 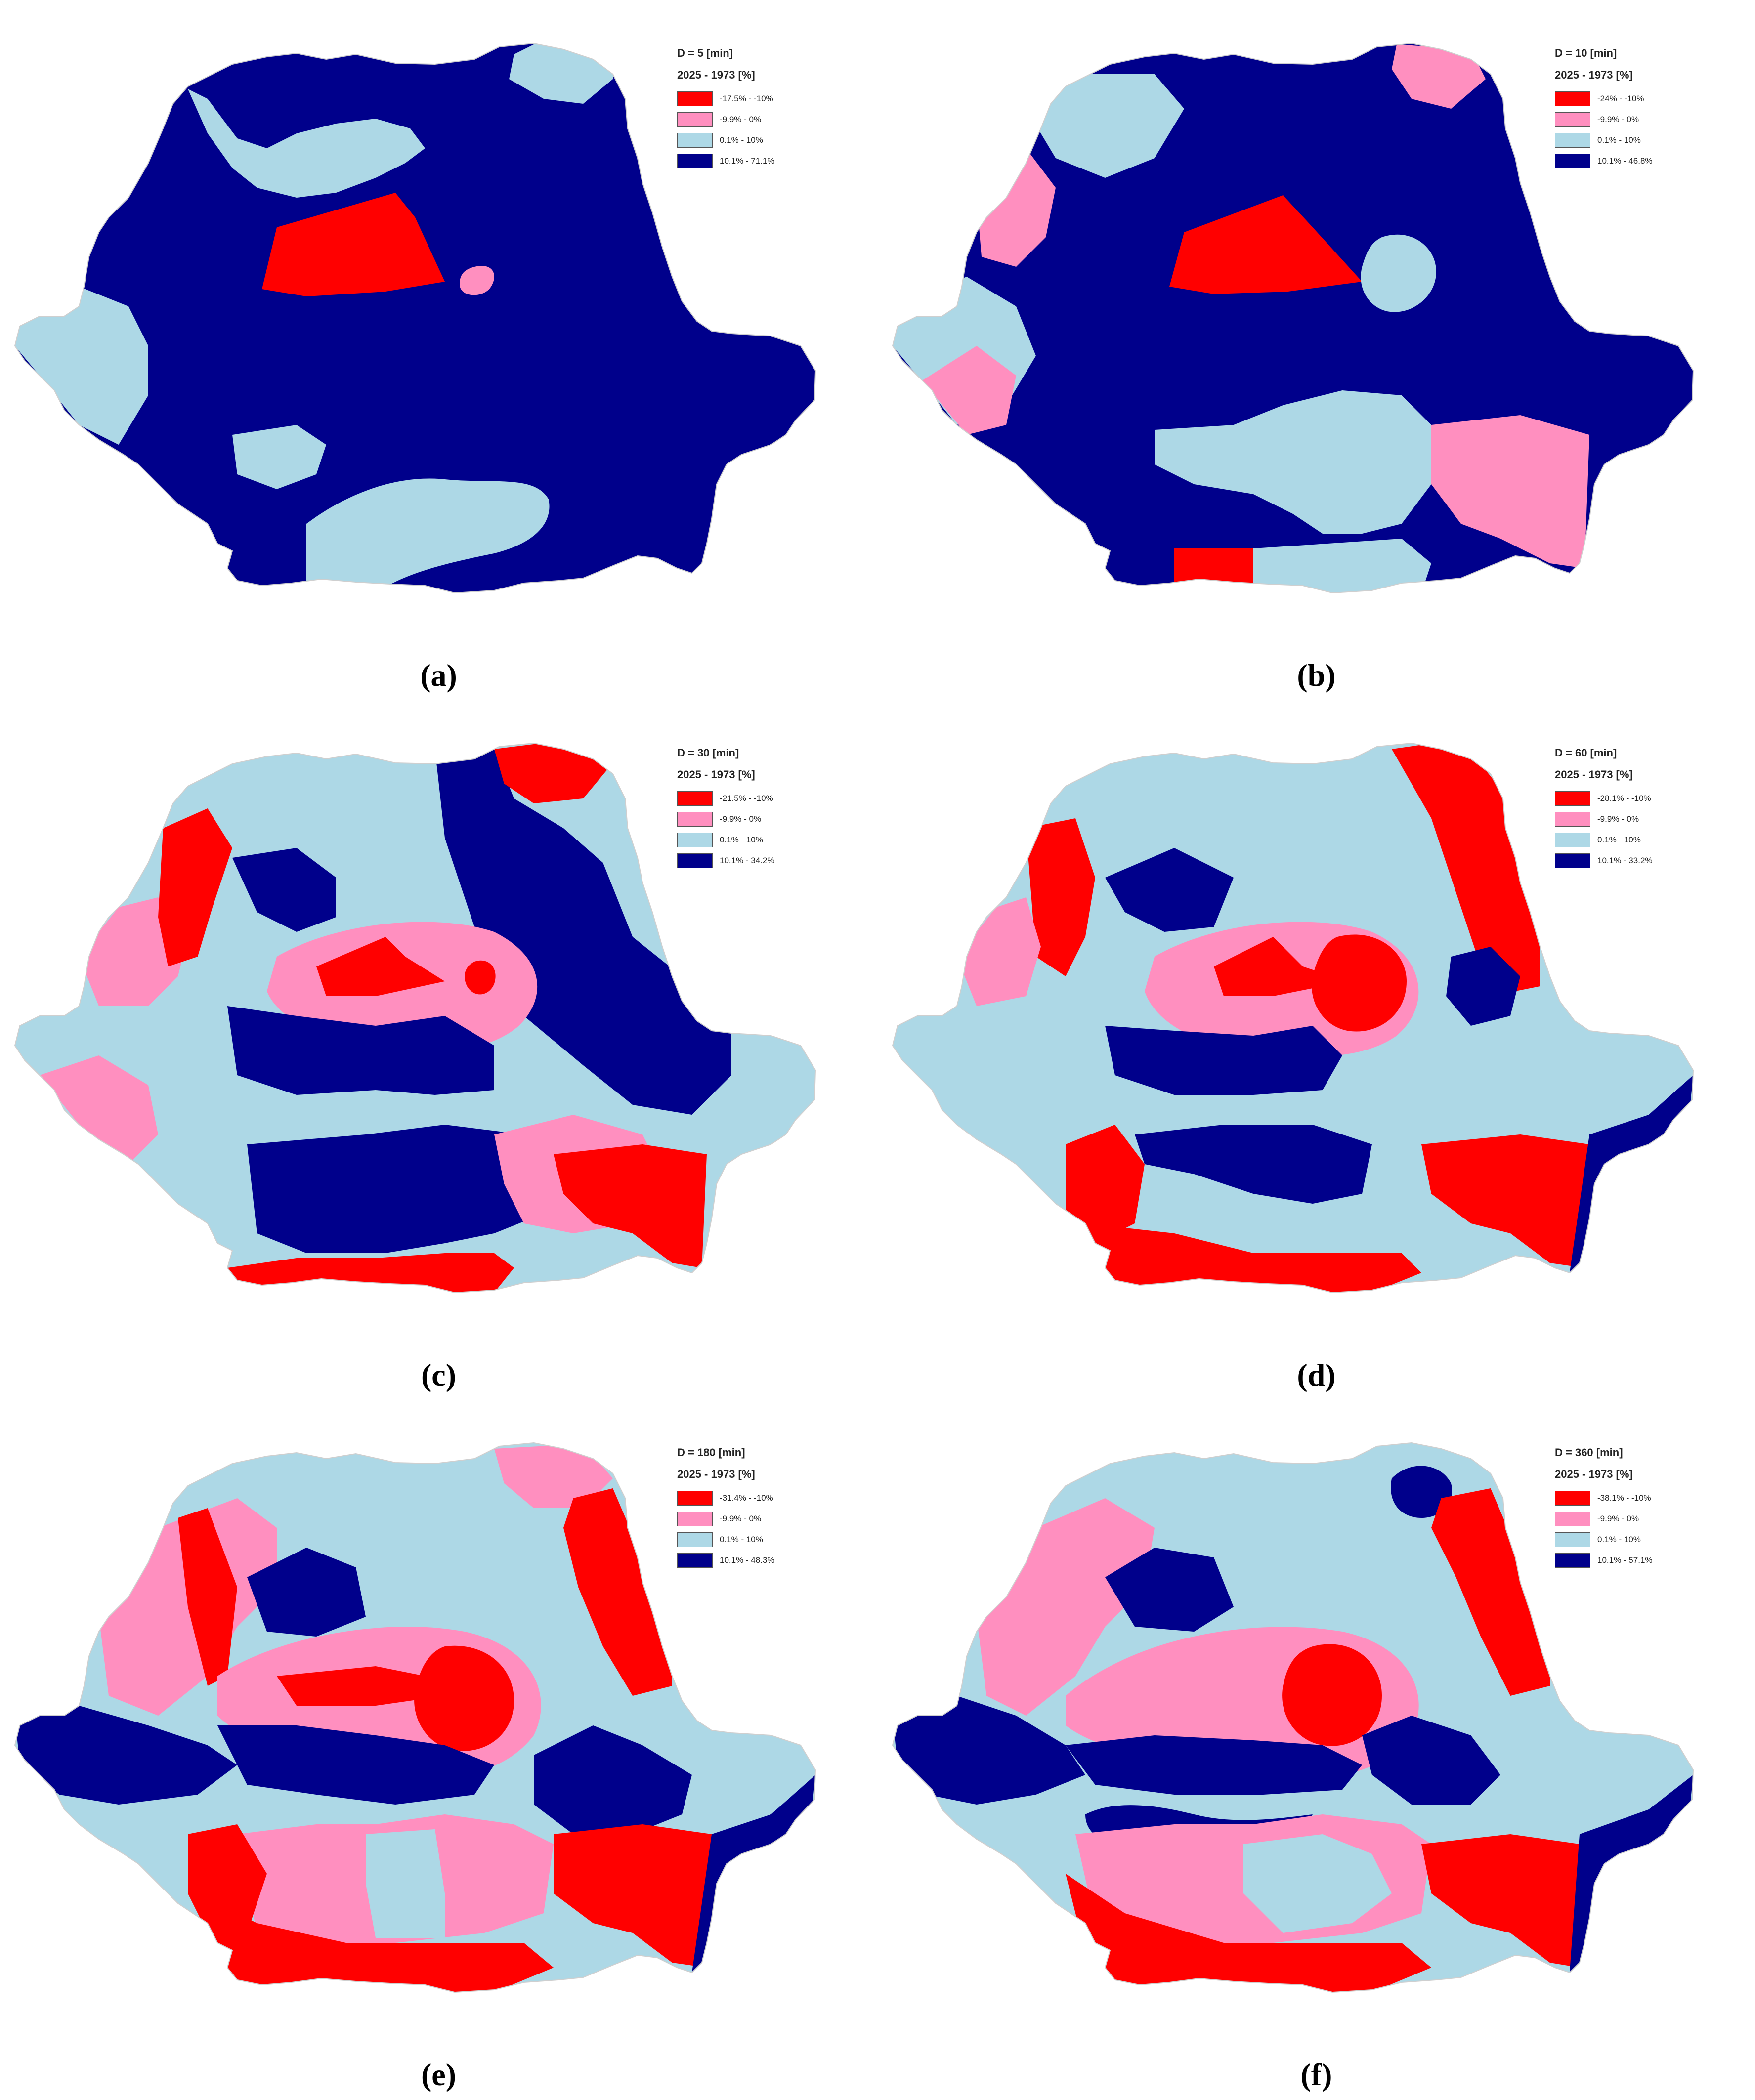 What do you see at coordinates (81, 366) in the screenshot?
I see `zone-light-blue-west` at bounding box center [81, 366].